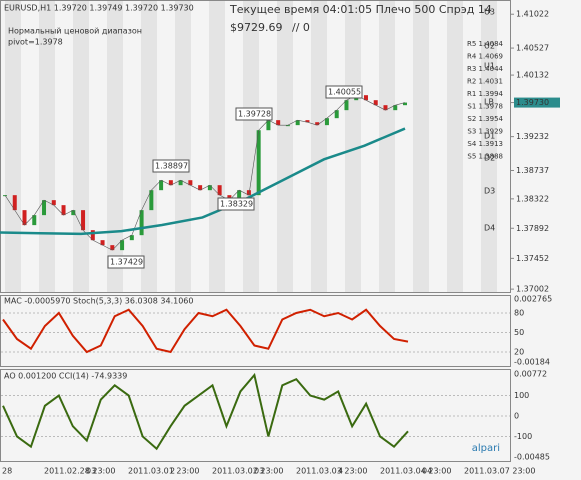  Describe the element at coordinates (532, 362) in the screenshot. I see `osc1-bottom: -0.00184` at that location.